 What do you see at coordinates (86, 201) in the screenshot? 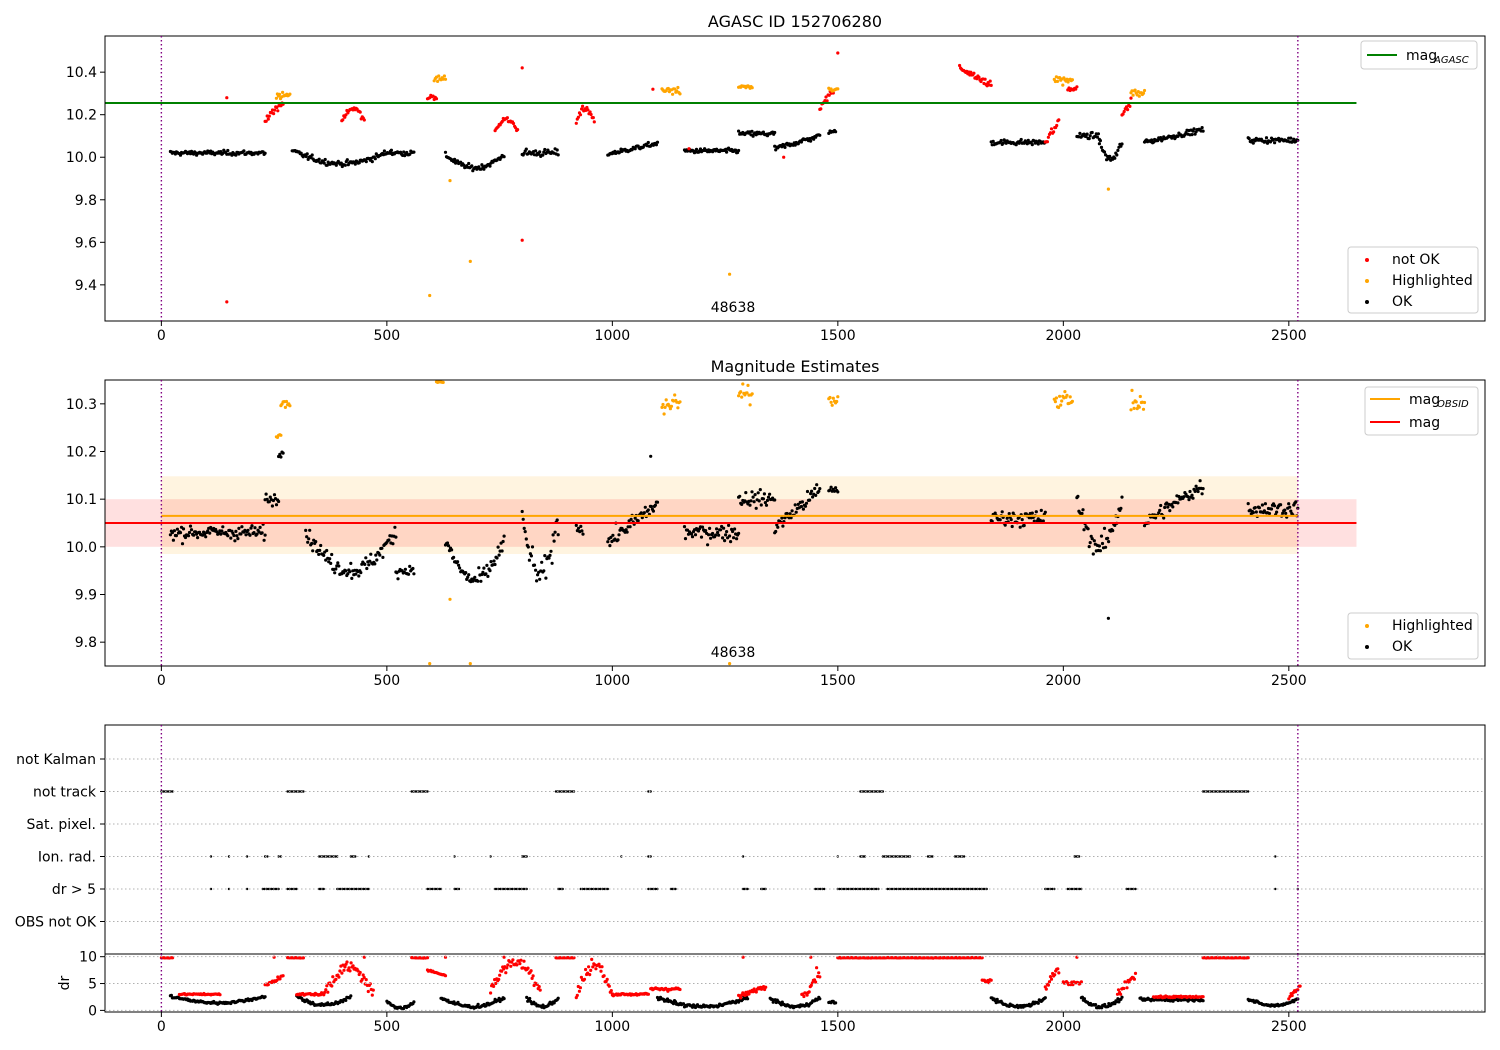
I see `y-tick-label: 9.8` at bounding box center [86, 201].